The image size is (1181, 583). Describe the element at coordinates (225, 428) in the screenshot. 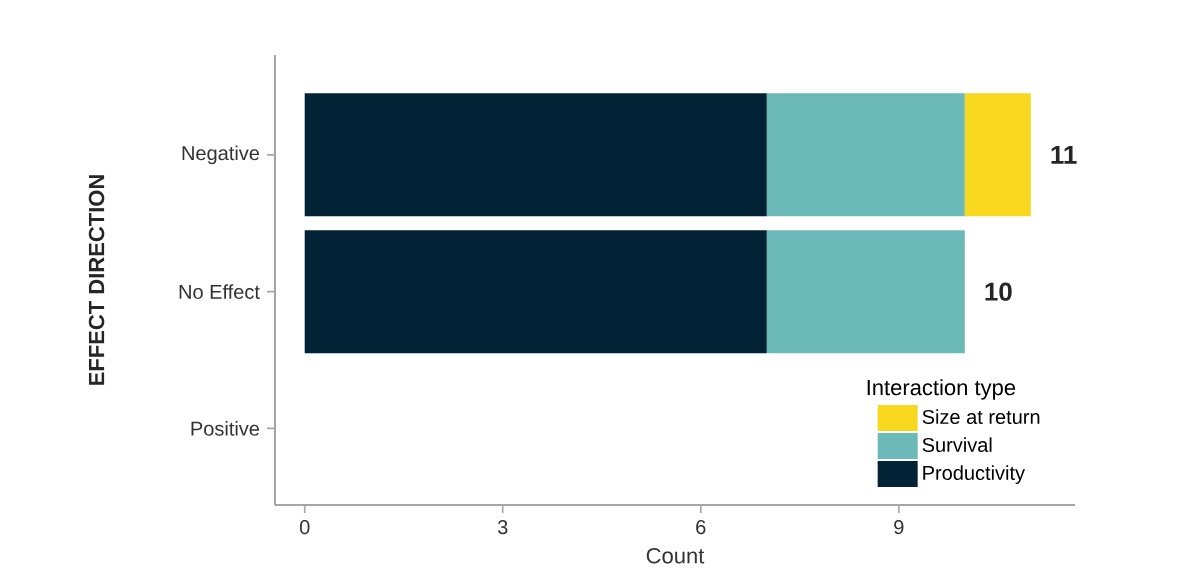

I see `y-tick-label: Positive` at that location.